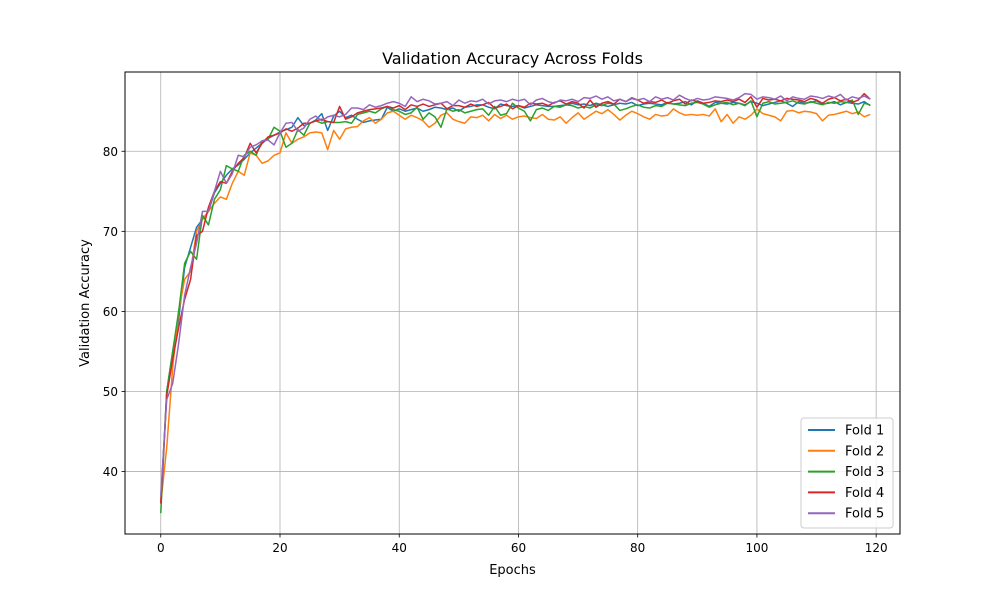  What do you see at coordinates (864, 431) in the screenshot?
I see `legend-label: Fold 1` at bounding box center [864, 431].